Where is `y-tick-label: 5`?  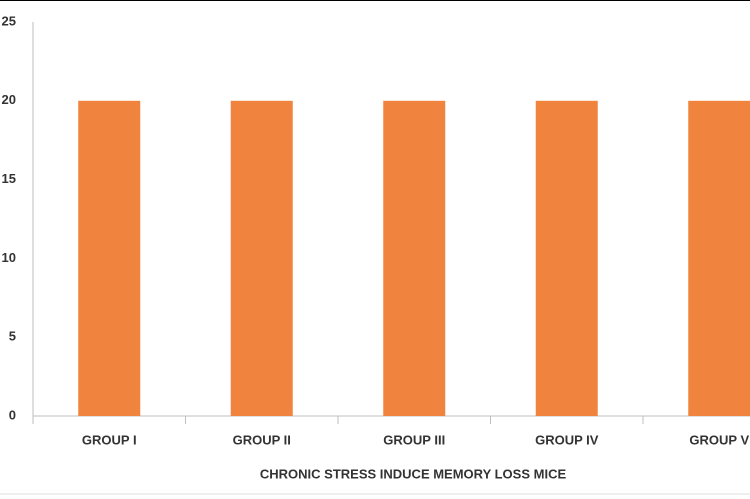
y-tick-label: 5 is located at coordinates (12, 336).